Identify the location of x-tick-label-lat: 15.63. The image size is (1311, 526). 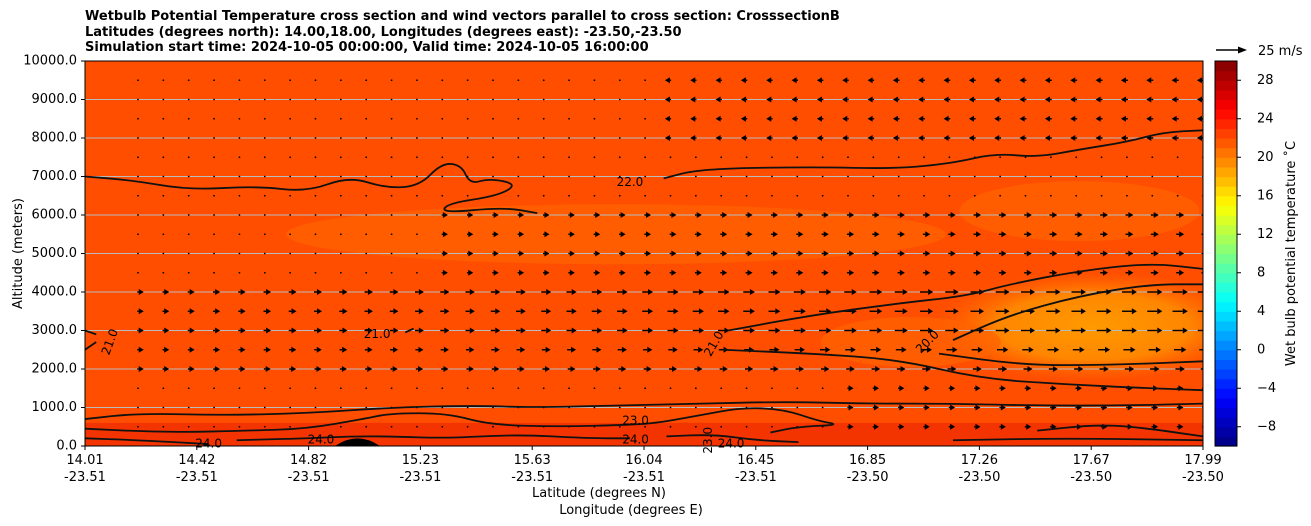
(532, 460).